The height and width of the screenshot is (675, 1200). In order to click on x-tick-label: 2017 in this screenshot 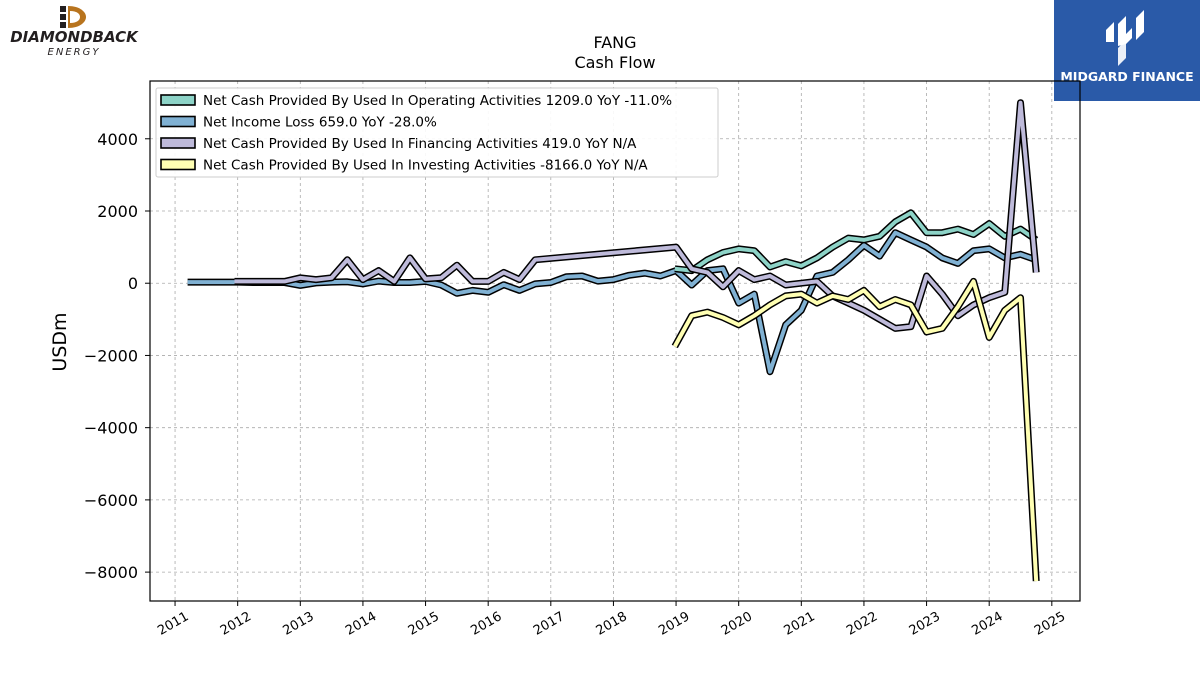, I will do `click(549, 624)`.